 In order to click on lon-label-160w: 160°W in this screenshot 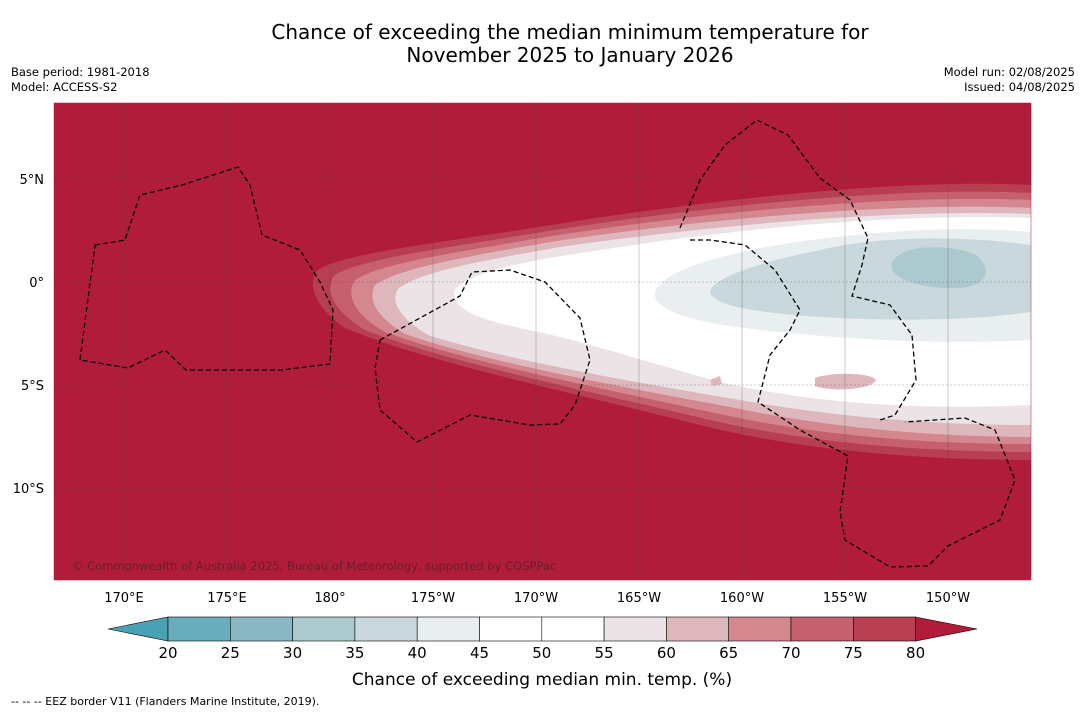, I will do `click(742, 598)`.